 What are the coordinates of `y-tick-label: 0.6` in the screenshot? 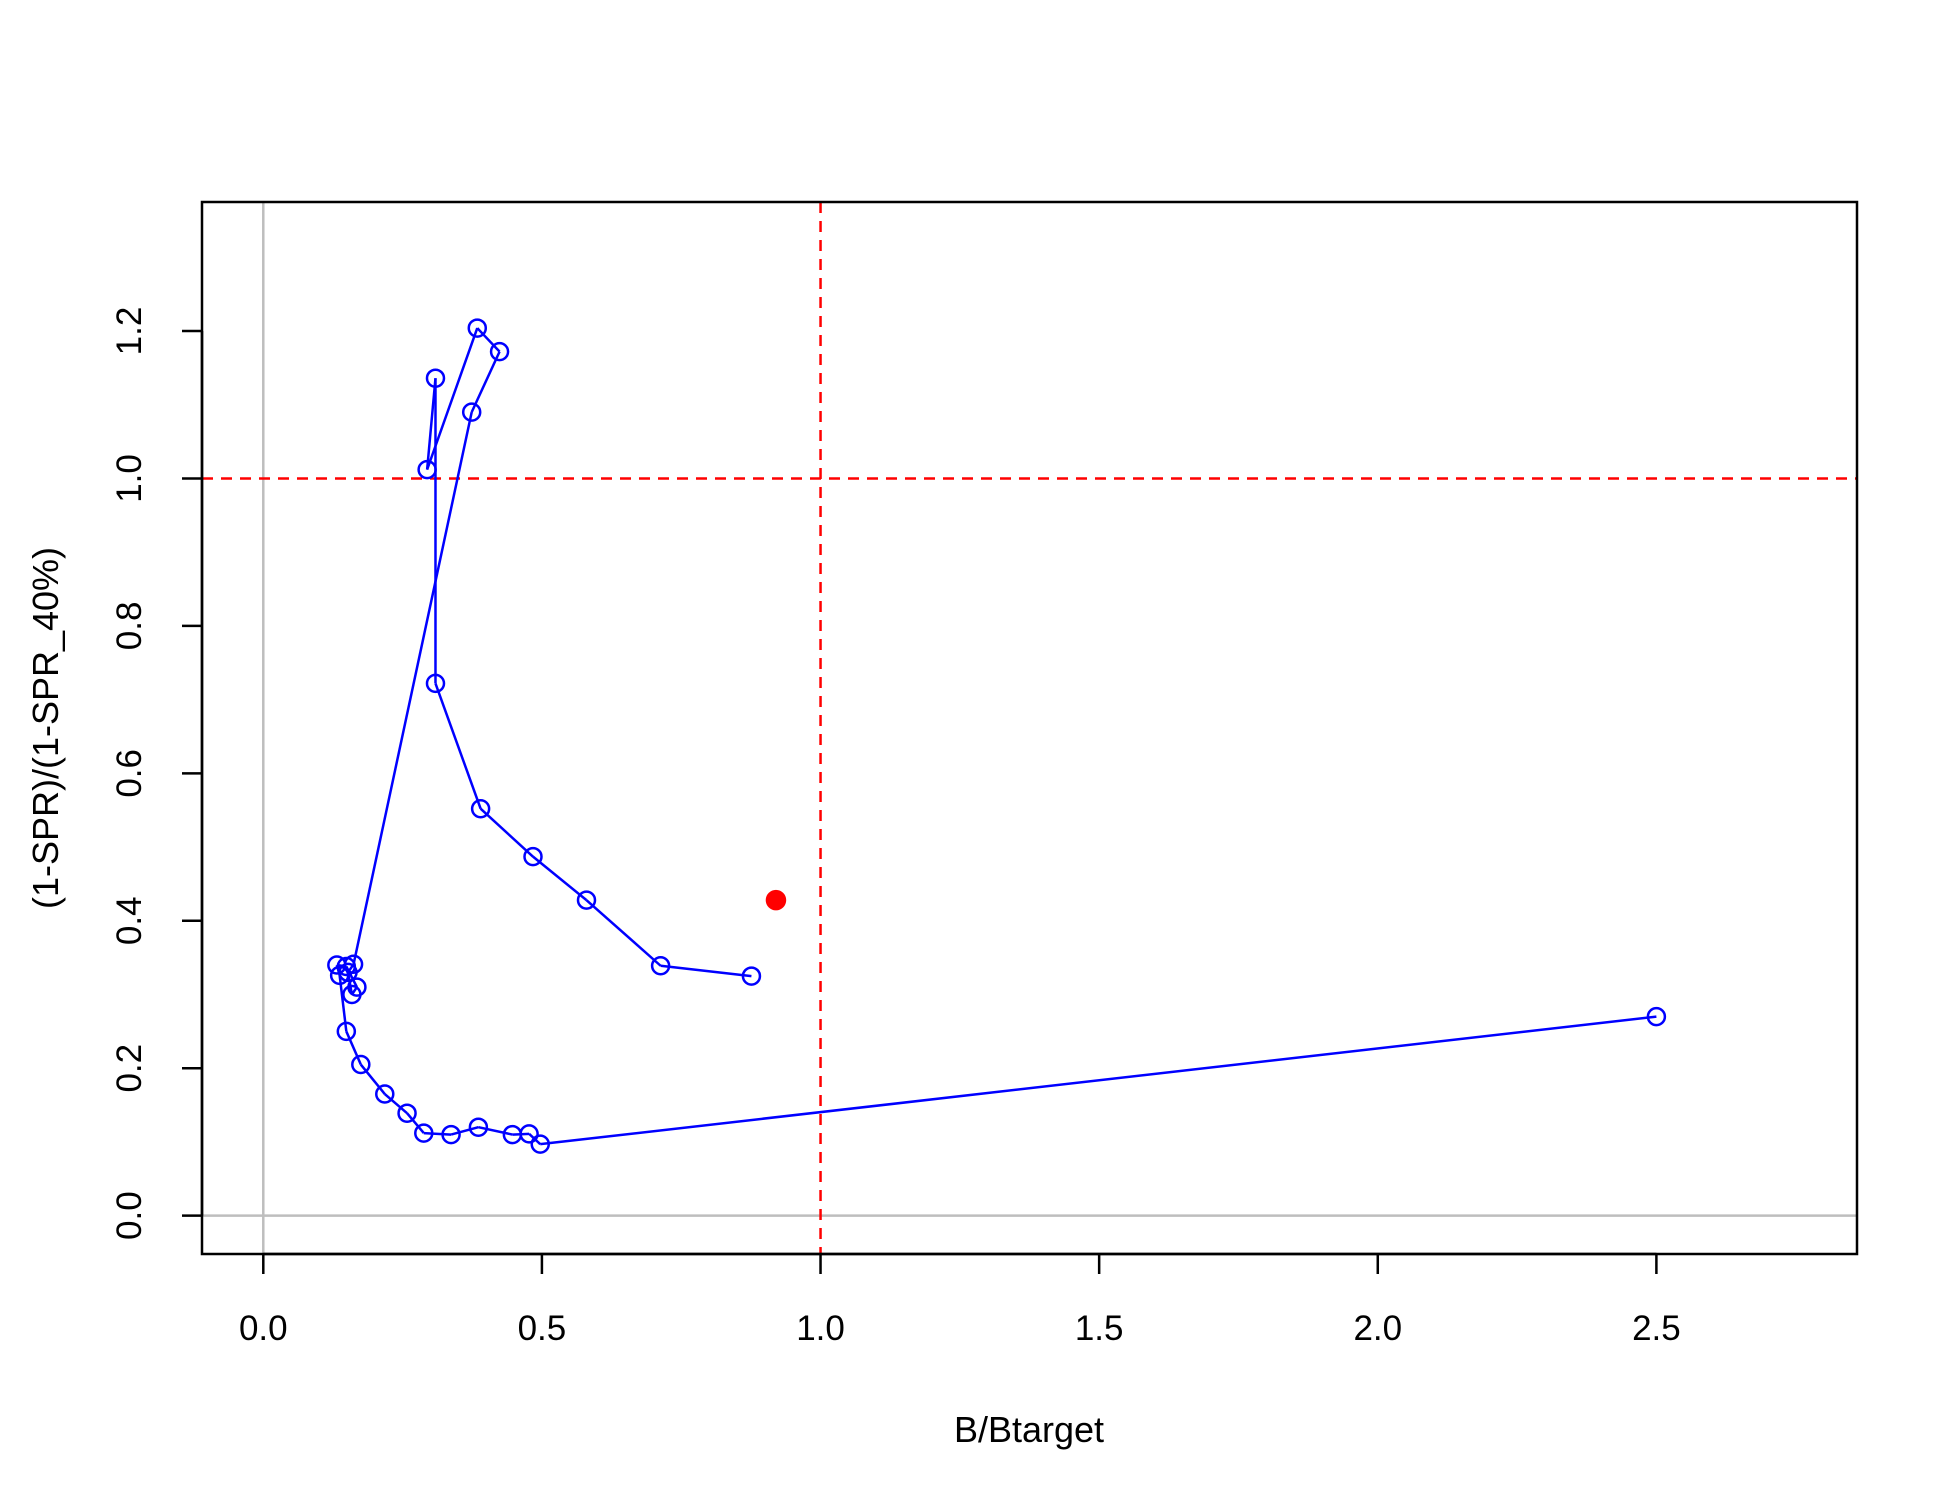 It's located at (129, 773).